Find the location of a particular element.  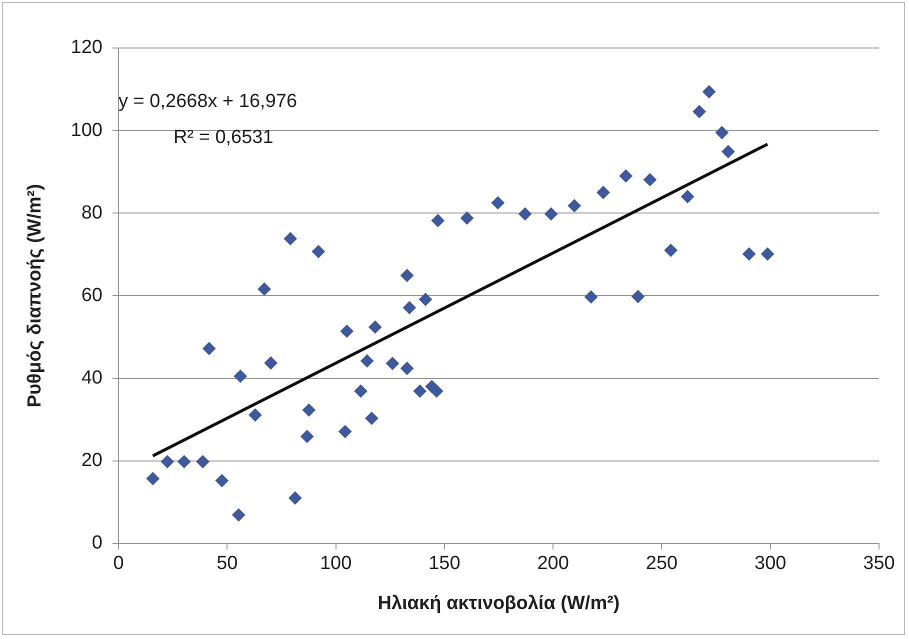

annotation: R² = 0,6531 is located at coordinates (224, 137).